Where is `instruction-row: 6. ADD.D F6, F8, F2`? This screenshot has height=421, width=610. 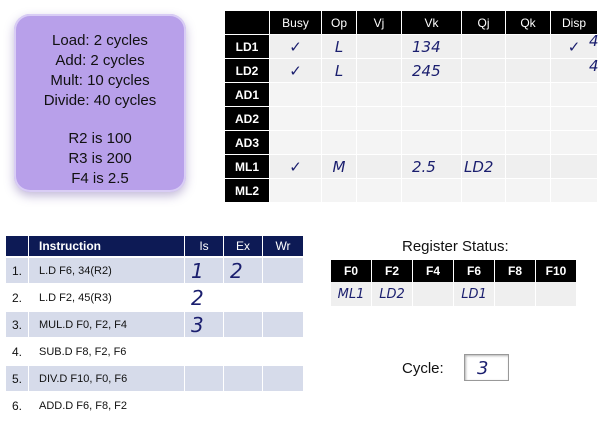 instruction-row: 6. ADD.D F6, F8, F2 is located at coordinates (155, 406).